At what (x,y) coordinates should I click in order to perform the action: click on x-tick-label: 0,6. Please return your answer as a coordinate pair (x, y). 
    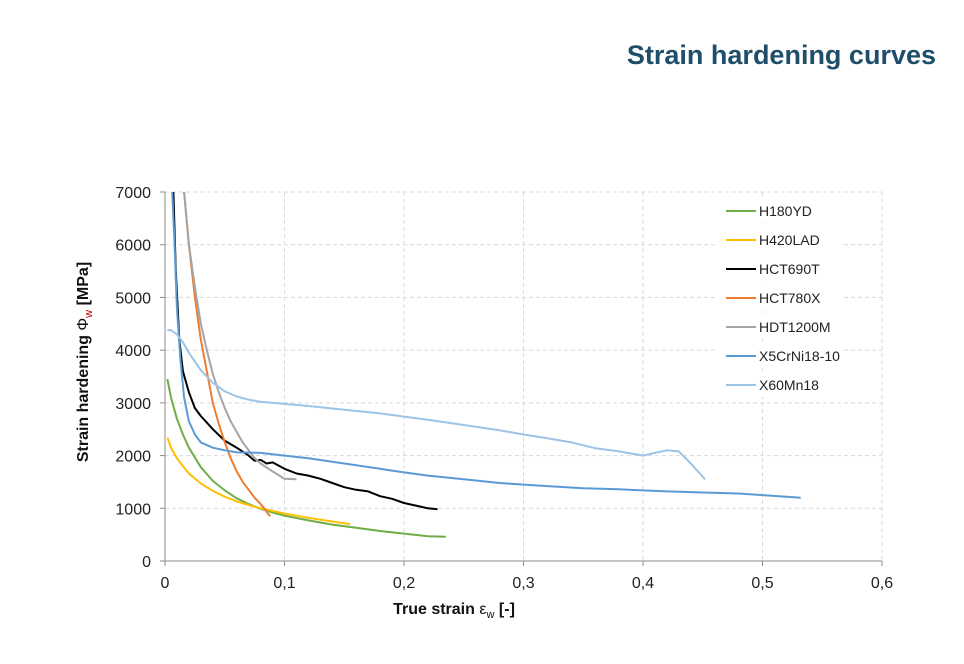
    Looking at the image, I should click on (882, 583).